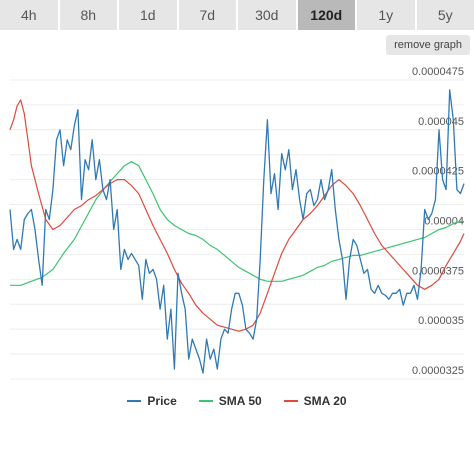  I want to click on legend-item-price: Price, so click(152, 401).